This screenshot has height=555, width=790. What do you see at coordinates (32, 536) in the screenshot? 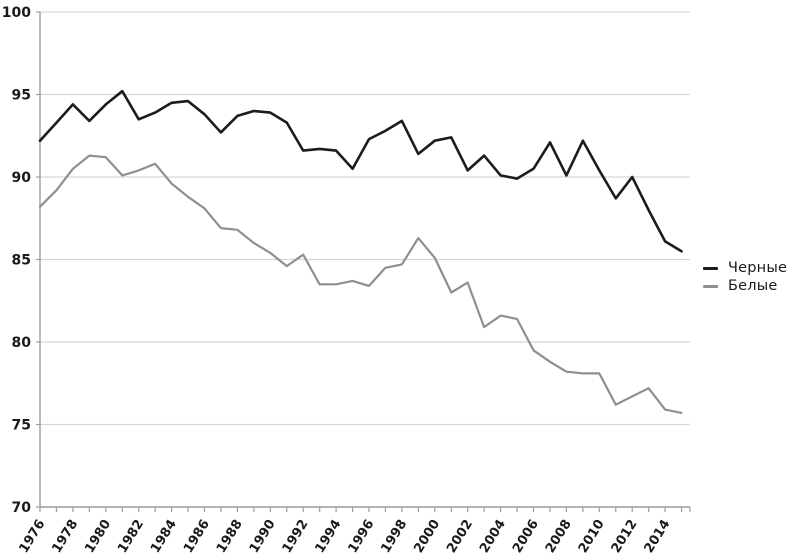
I see `x-axis-tick-label: 1976` at bounding box center [32, 536].